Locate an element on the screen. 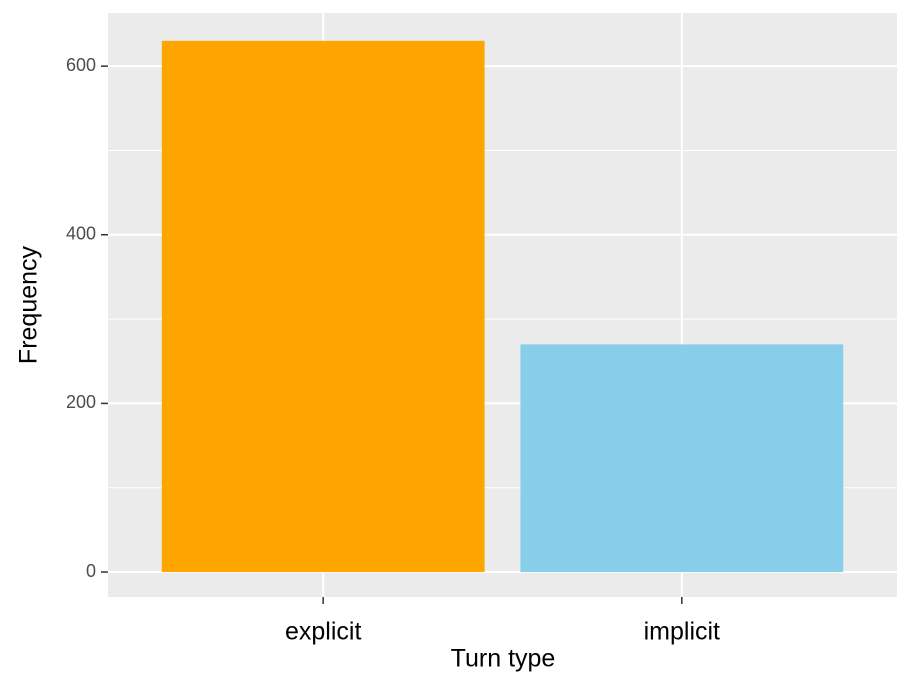 The width and height of the screenshot is (916, 690). x-tick-label: implicit is located at coordinates (682, 632).